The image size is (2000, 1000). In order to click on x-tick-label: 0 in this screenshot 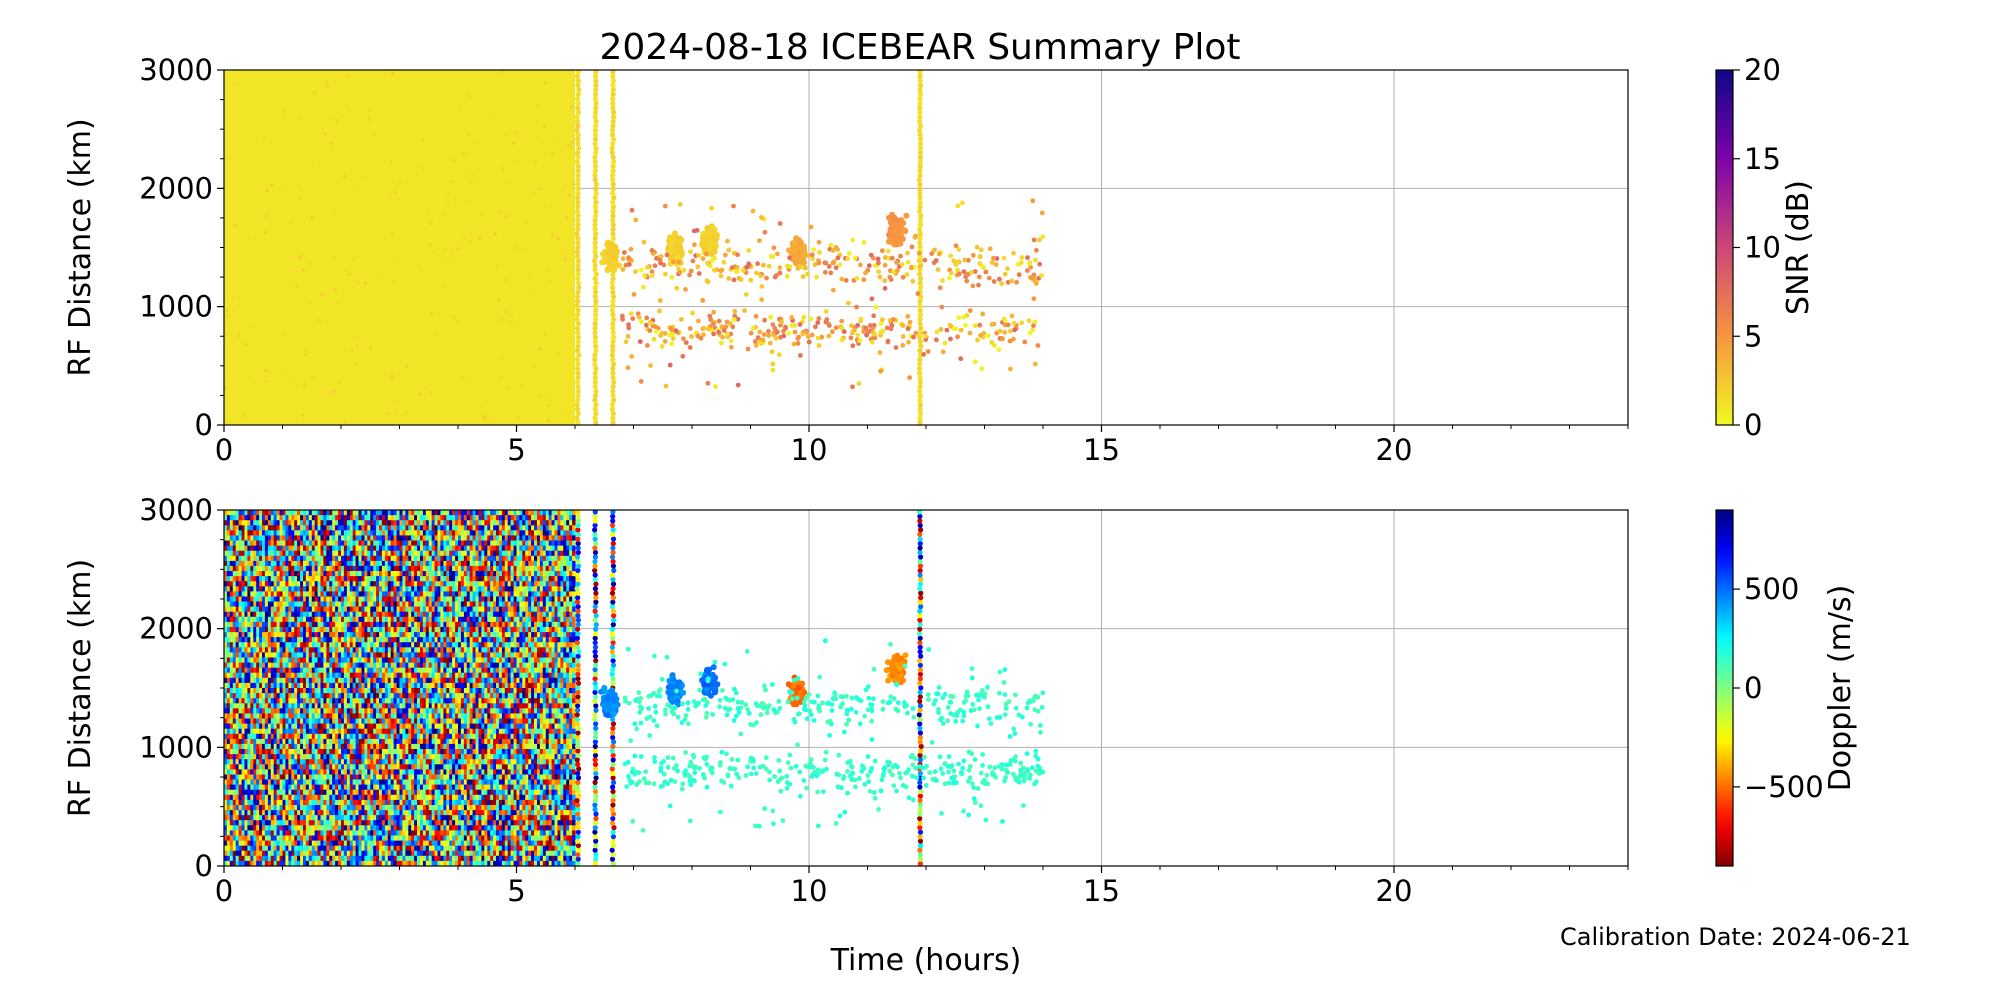, I will do `click(224, 450)`.